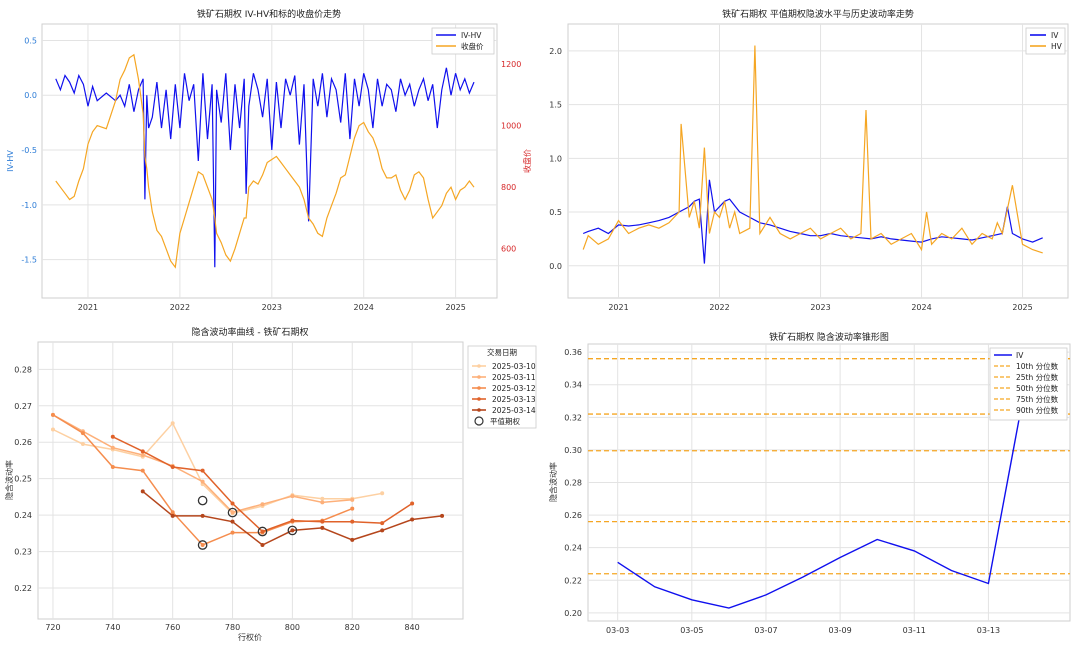 The image size is (1080, 646). I want to click on legend-label-iv-hv: IV-HV, so click(471, 35).